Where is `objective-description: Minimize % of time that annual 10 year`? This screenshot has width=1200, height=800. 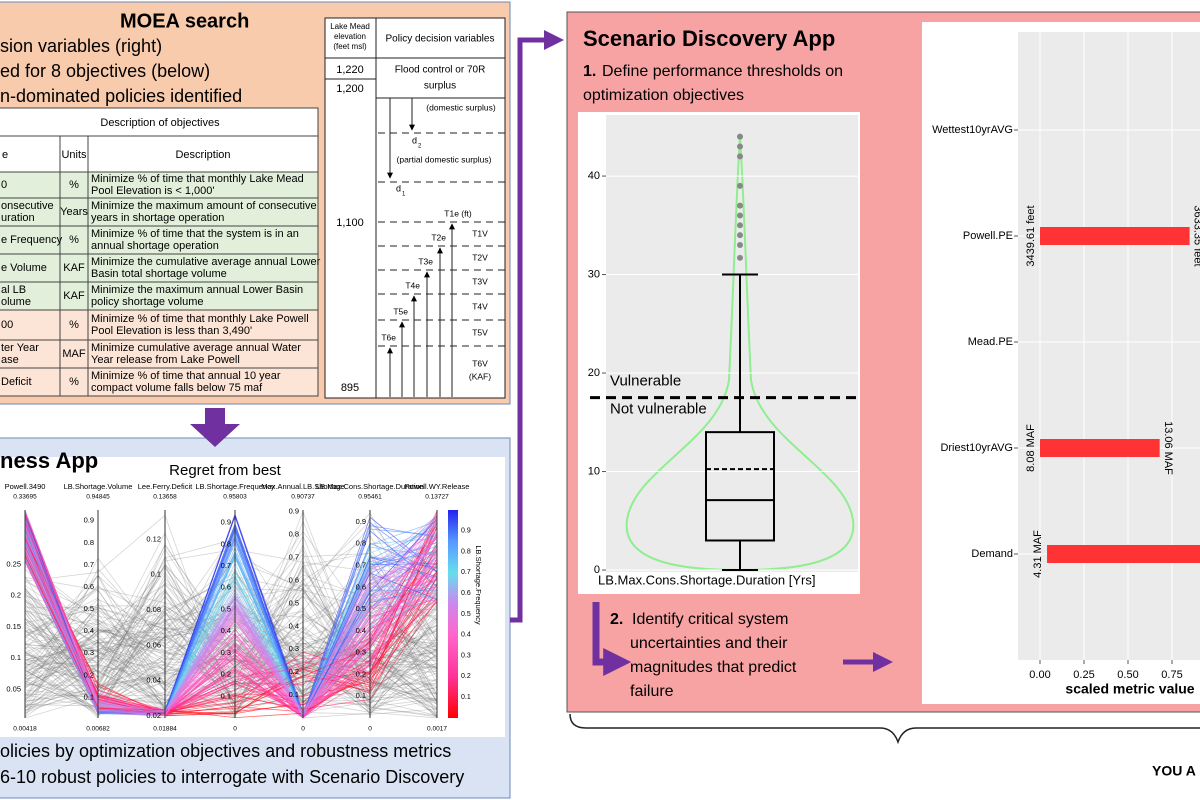
objective-description: Minimize % of time that annual 10 year is located at coordinates (186, 376).